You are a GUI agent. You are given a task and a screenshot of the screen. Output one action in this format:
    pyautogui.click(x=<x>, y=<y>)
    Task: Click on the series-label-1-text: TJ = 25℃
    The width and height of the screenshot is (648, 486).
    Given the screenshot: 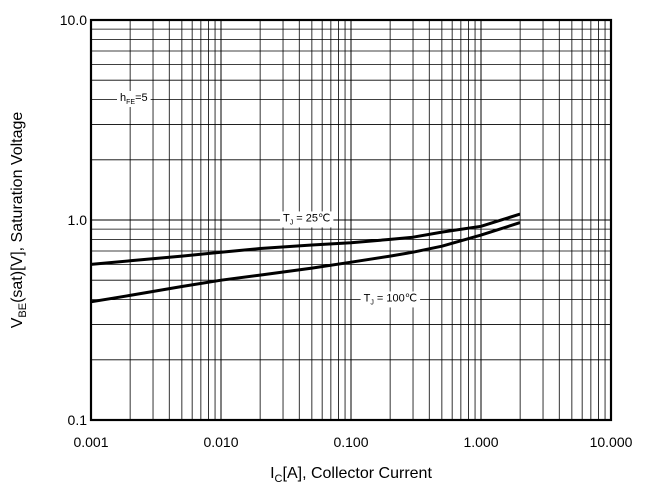 What is the action you would take?
    pyautogui.click(x=306, y=219)
    